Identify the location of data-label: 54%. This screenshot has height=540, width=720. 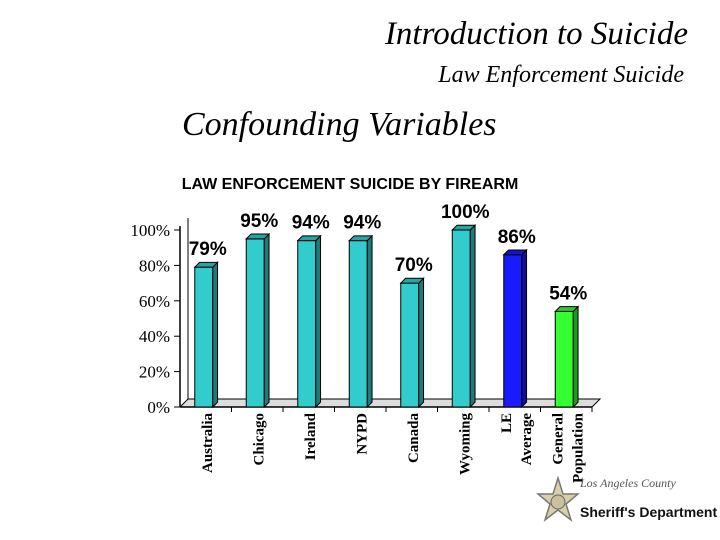
(568, 293).